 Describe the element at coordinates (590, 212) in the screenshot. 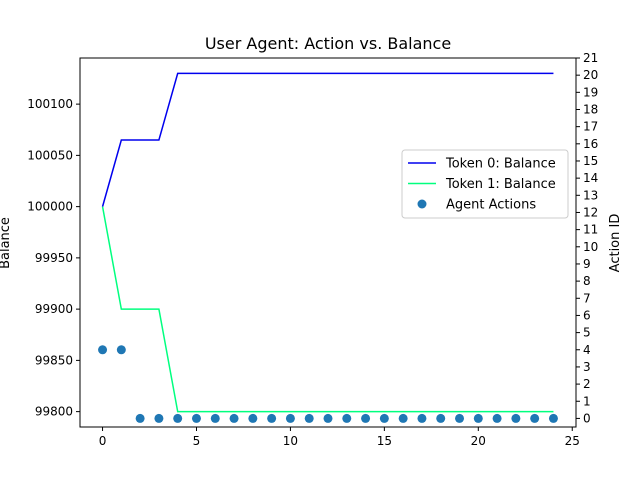

I see `y2-tick-label: 12` at that location.